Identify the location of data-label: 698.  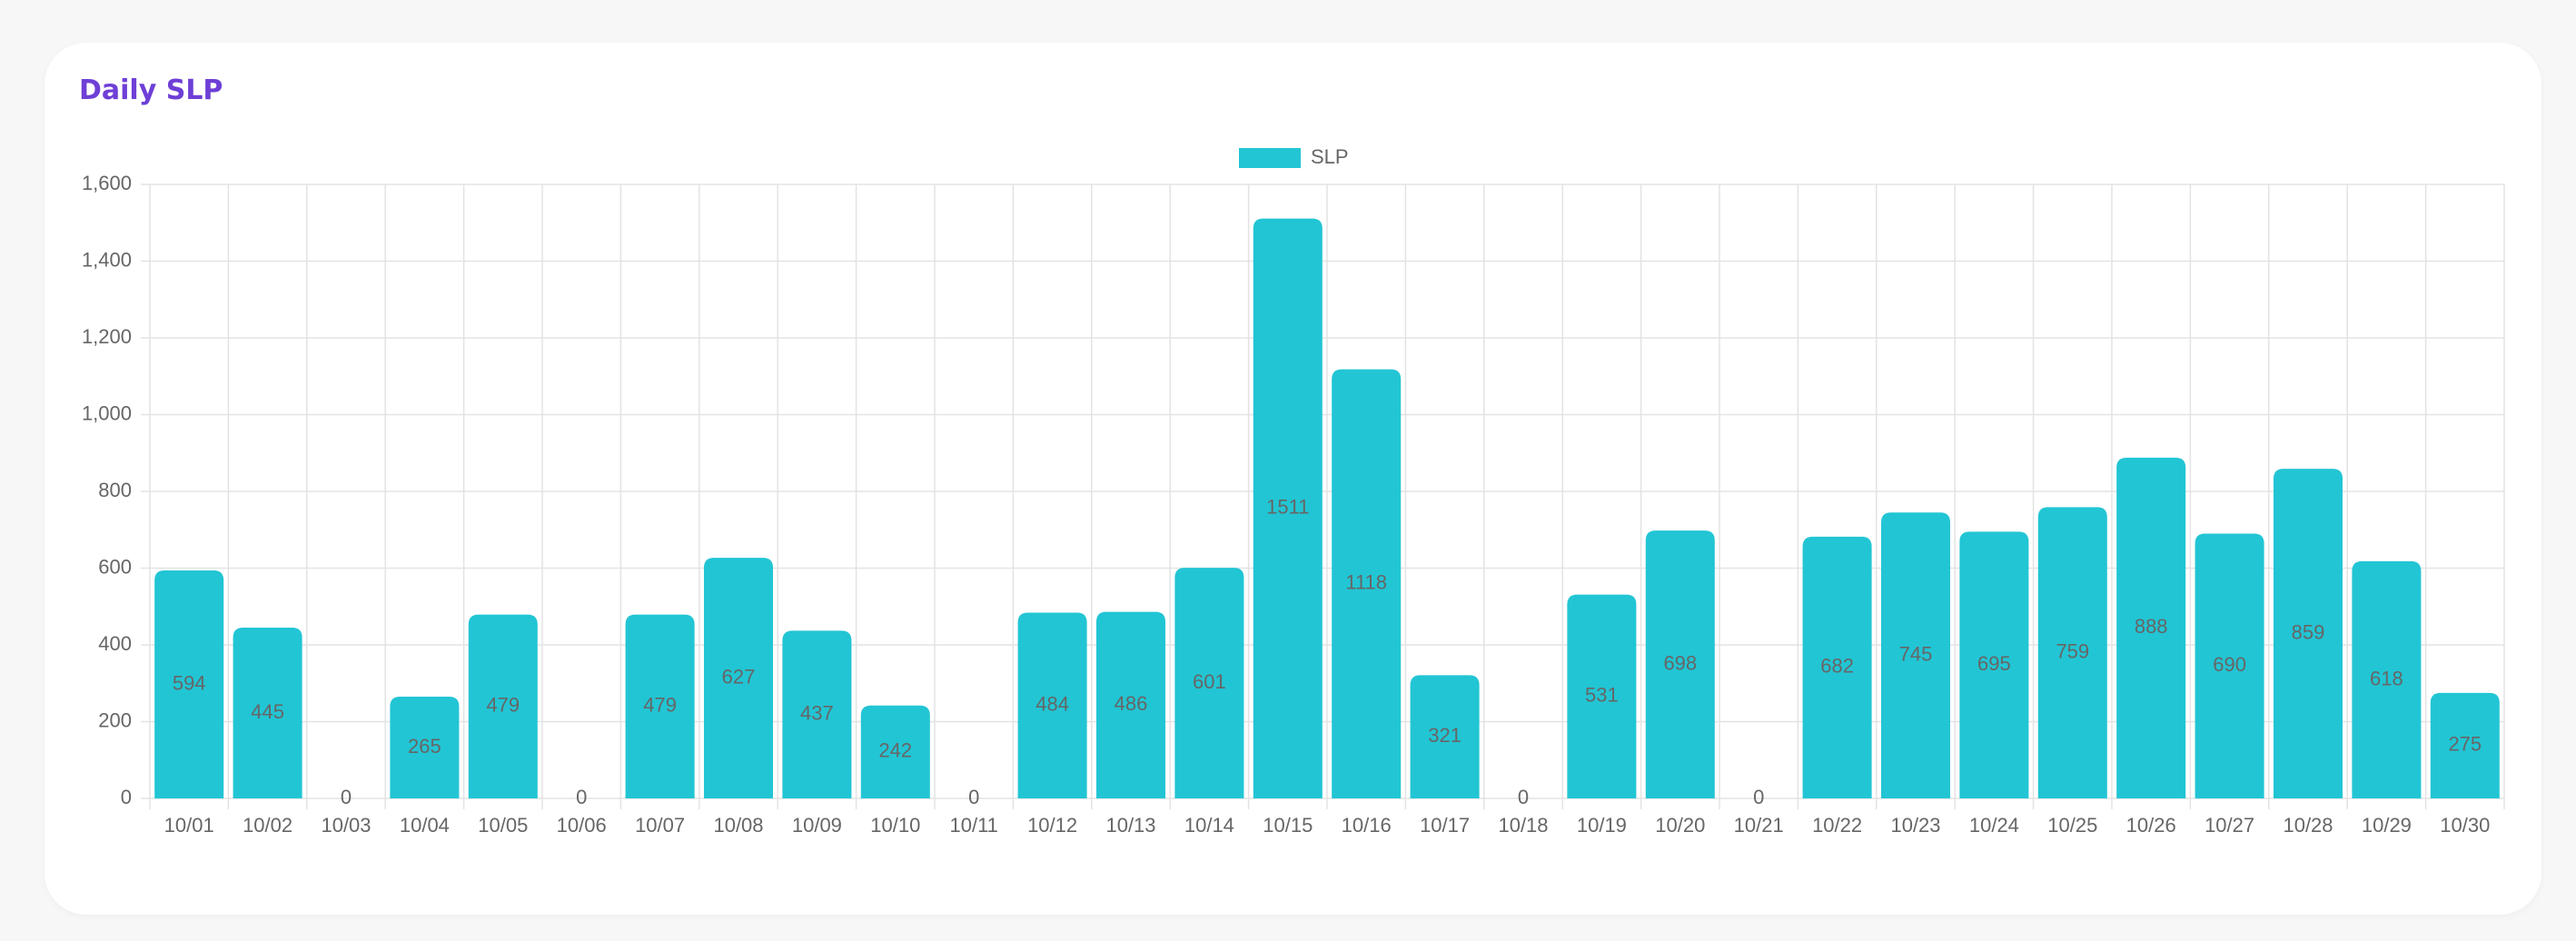
(1680, 662).